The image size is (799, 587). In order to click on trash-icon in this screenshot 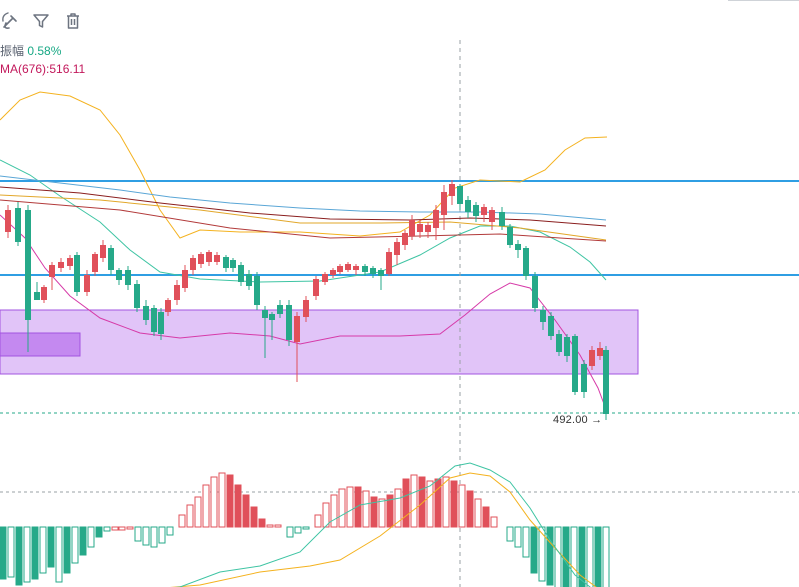, I will do `click(73, 21)`.